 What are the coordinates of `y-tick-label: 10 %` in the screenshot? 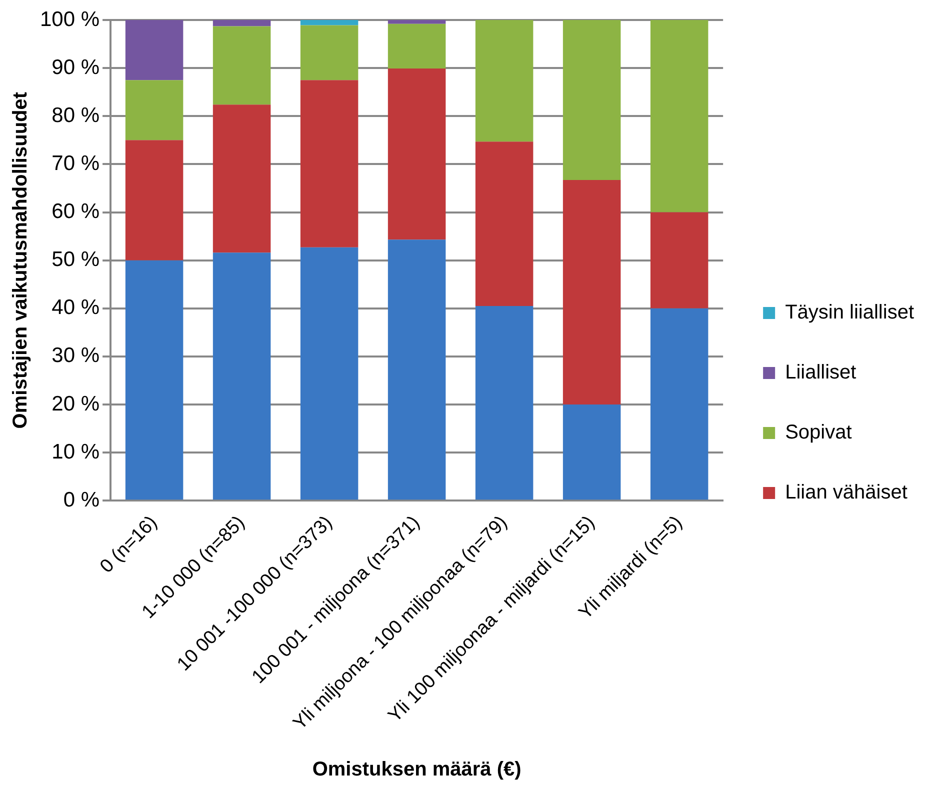 It's located at (76, 452).